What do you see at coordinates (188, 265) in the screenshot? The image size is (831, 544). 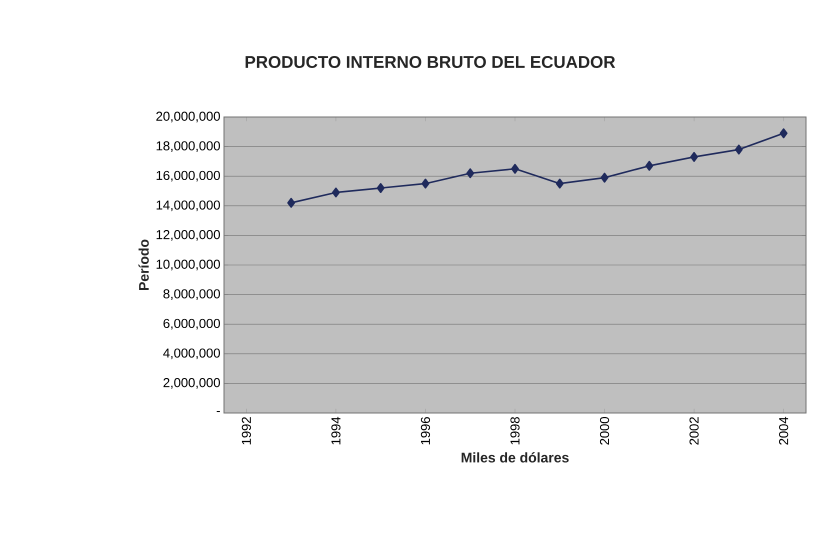 I see `y-tick-label: 10,000,000` at bounding box center [188, 265].